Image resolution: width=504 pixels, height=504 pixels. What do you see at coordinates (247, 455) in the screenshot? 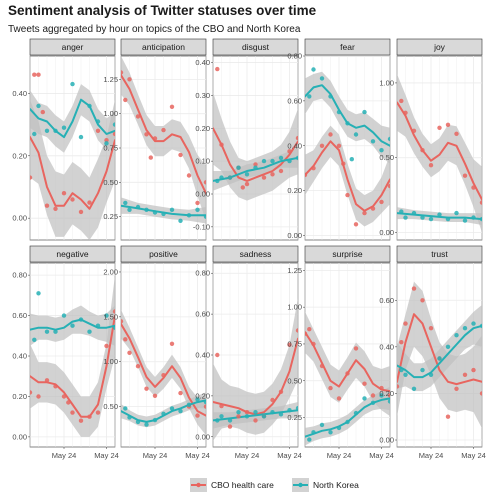
I see `x-tick-label: May 24` at bounding box center [247, 455].